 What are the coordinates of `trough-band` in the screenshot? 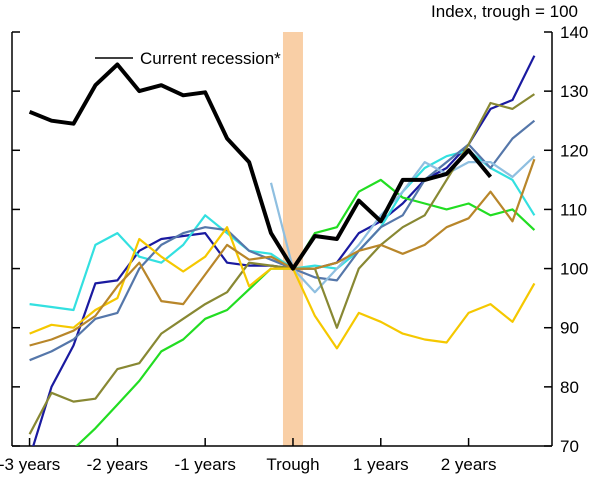 It's located at (292, 239).